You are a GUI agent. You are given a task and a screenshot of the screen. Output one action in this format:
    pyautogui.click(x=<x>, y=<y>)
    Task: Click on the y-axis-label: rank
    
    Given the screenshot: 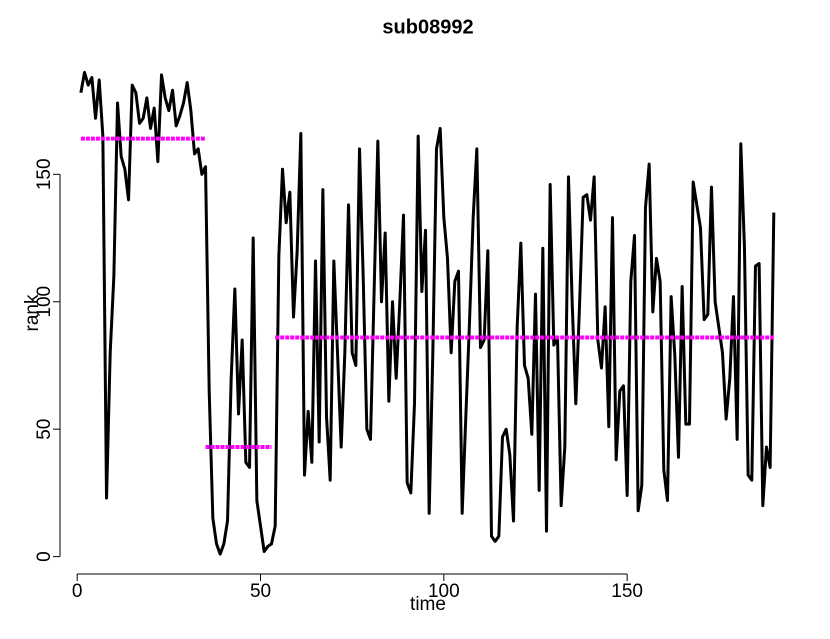 What is the action you would take?
    pyautogui.click(x=32, y=312)
    